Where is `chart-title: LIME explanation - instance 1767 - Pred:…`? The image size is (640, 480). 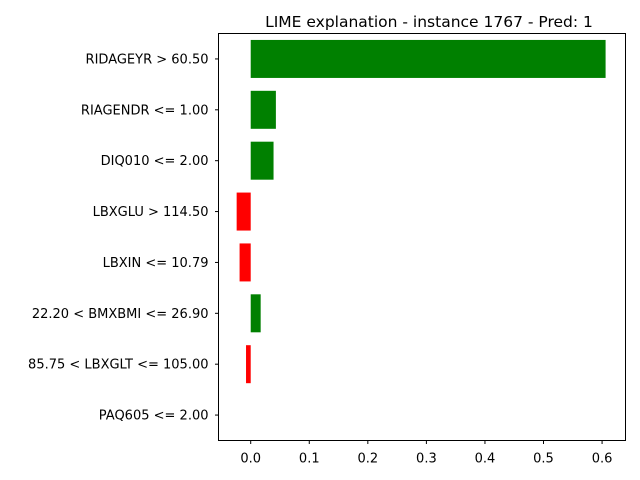 chart-title: LIME explanation - instance 1767 - Pred:… is located at coordinates (429, 22).